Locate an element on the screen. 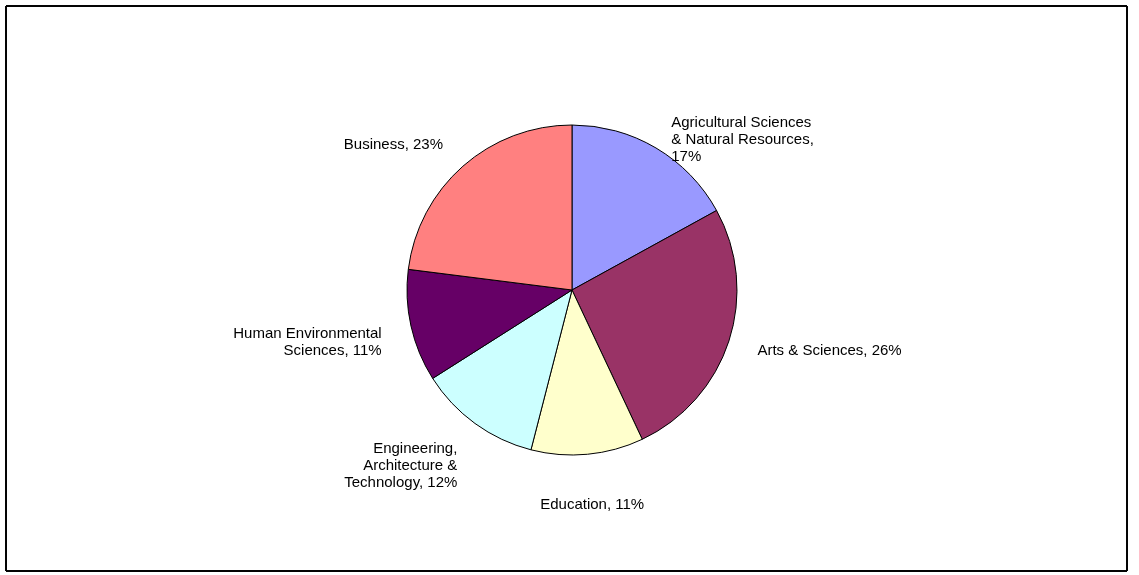  slice-label: Engineering, Architecture & Technology, 12% is located at coordinates (401, 464).